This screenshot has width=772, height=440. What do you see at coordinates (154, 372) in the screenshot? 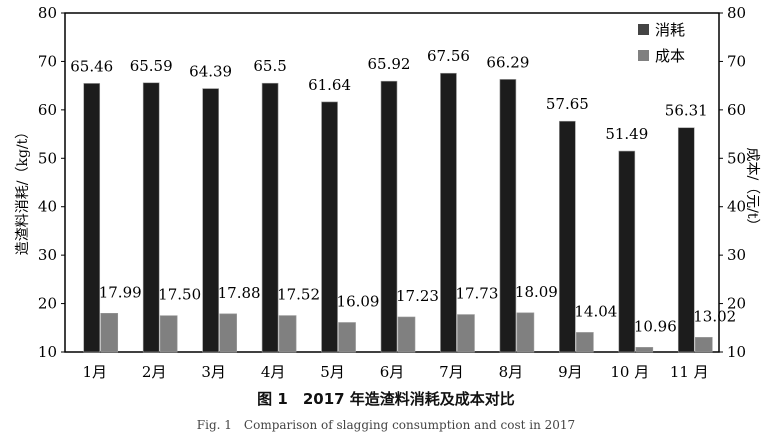
I see `x-tick-label: 2月` at bounding box center [154, 372].